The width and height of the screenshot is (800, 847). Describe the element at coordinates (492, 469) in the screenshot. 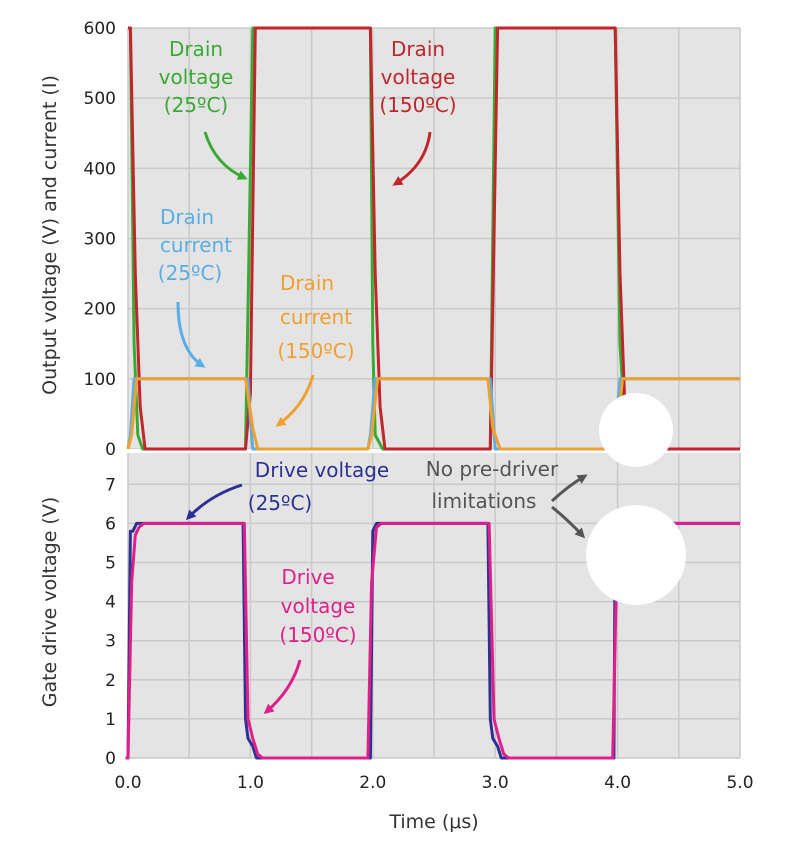

I see `annotation-line: No pre-driver` at that location.